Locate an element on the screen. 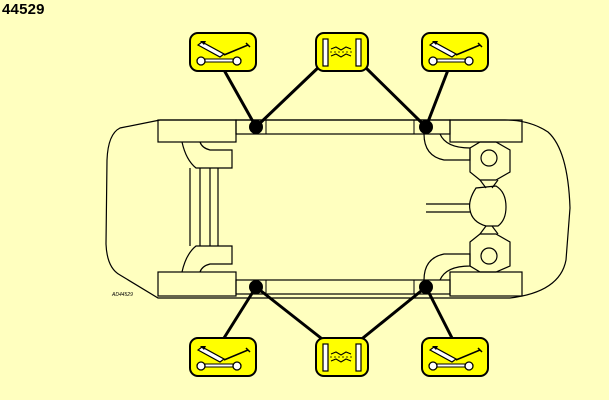  front-suspension-structure is located at coordinates (467, 207).